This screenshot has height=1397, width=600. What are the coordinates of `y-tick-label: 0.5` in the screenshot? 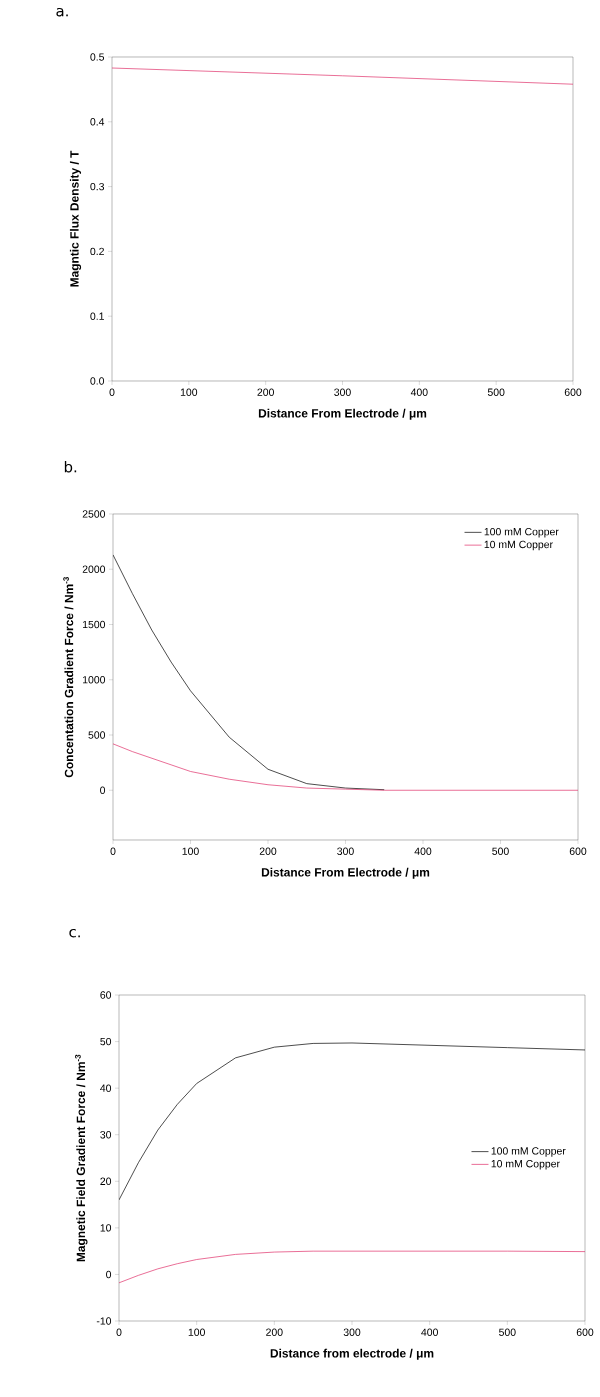 It's located at (97, 57).